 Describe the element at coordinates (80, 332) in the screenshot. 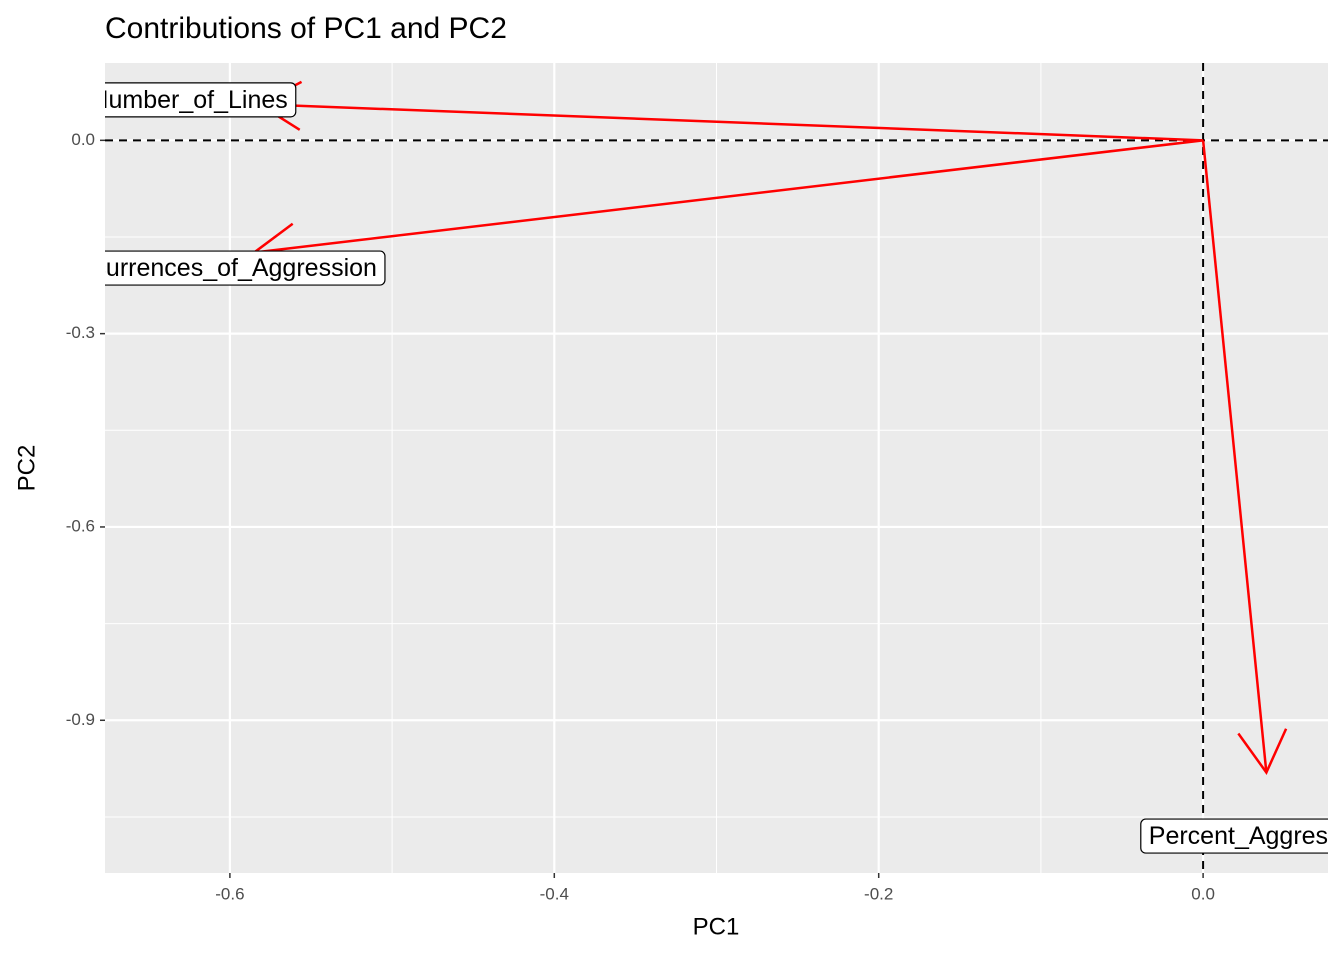

I see `y-tick-label: -0.3` at that location.